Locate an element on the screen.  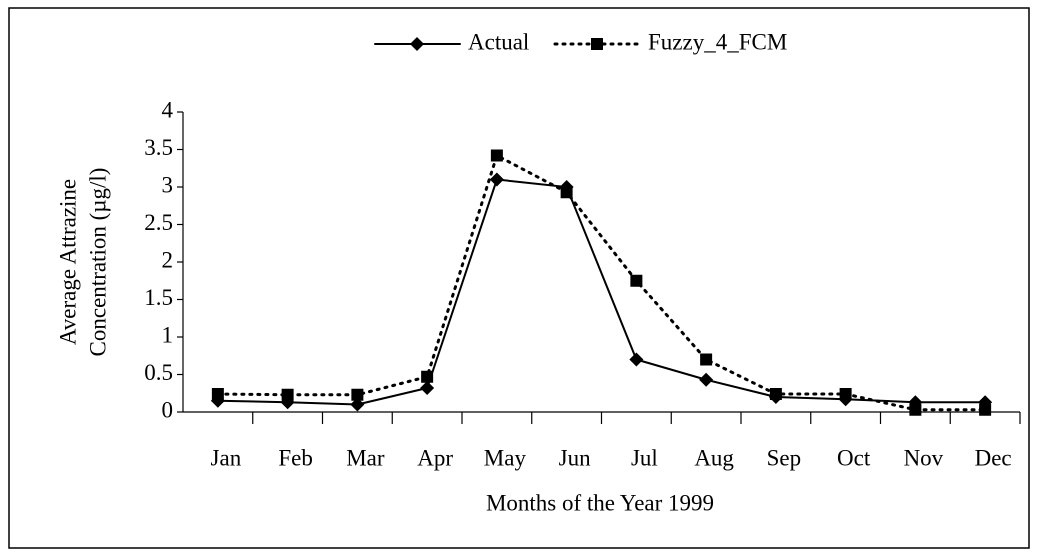
legend-label: Actual is located at coordinates (498, 41).